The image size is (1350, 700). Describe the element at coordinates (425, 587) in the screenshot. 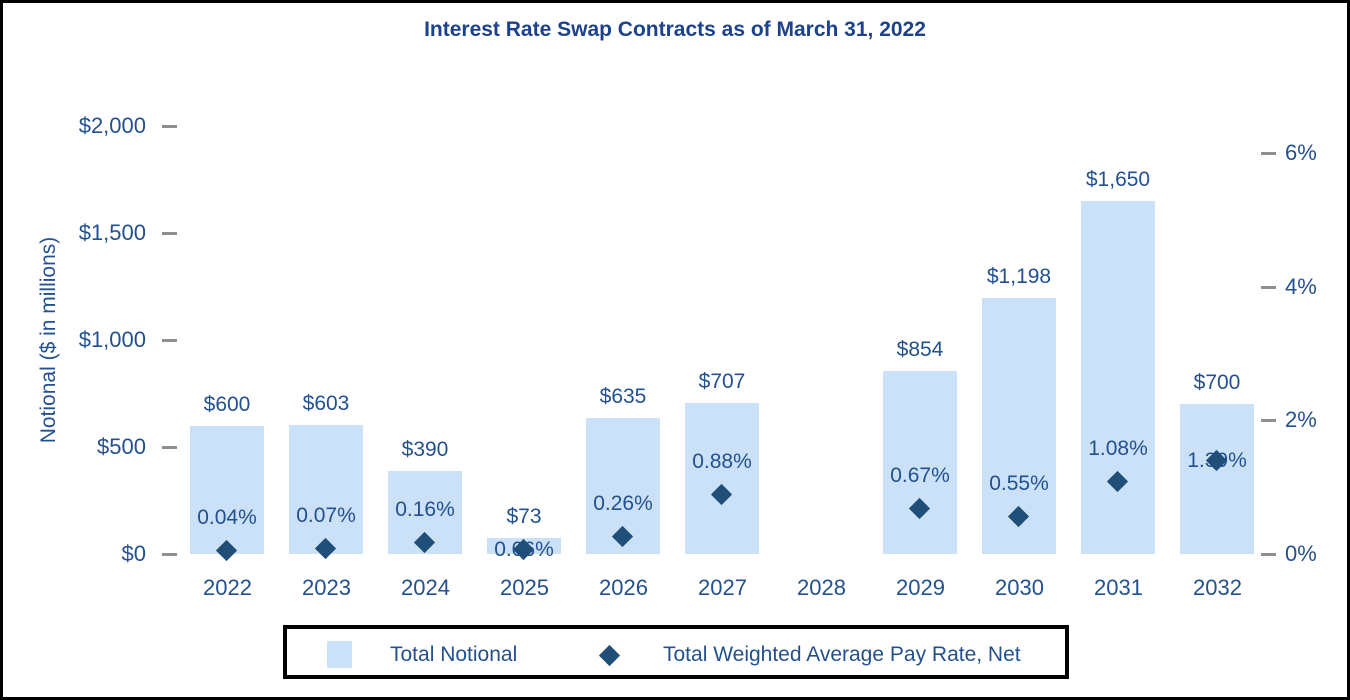

I see `x-tick-2024: 2024` at that location.